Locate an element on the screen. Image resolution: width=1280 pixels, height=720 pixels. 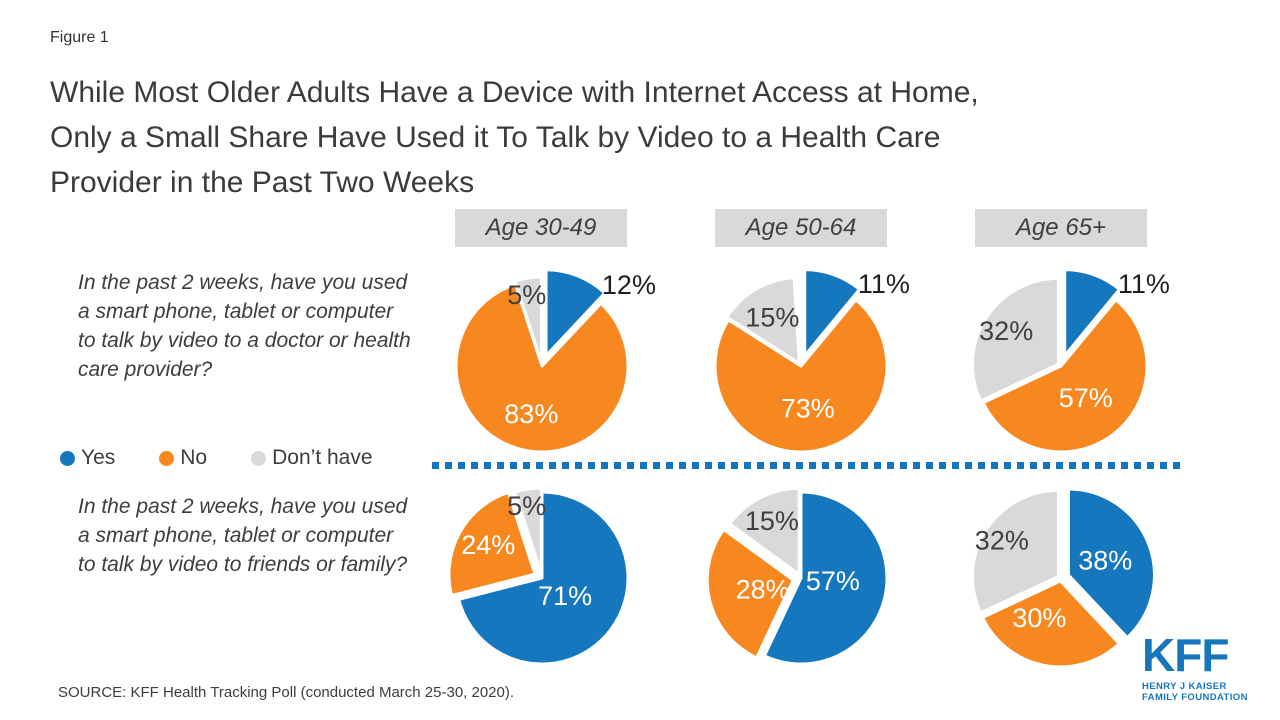
pie-chart-friends-age-50-64: 57% 28% 15% is located at coordinates (801, 578).